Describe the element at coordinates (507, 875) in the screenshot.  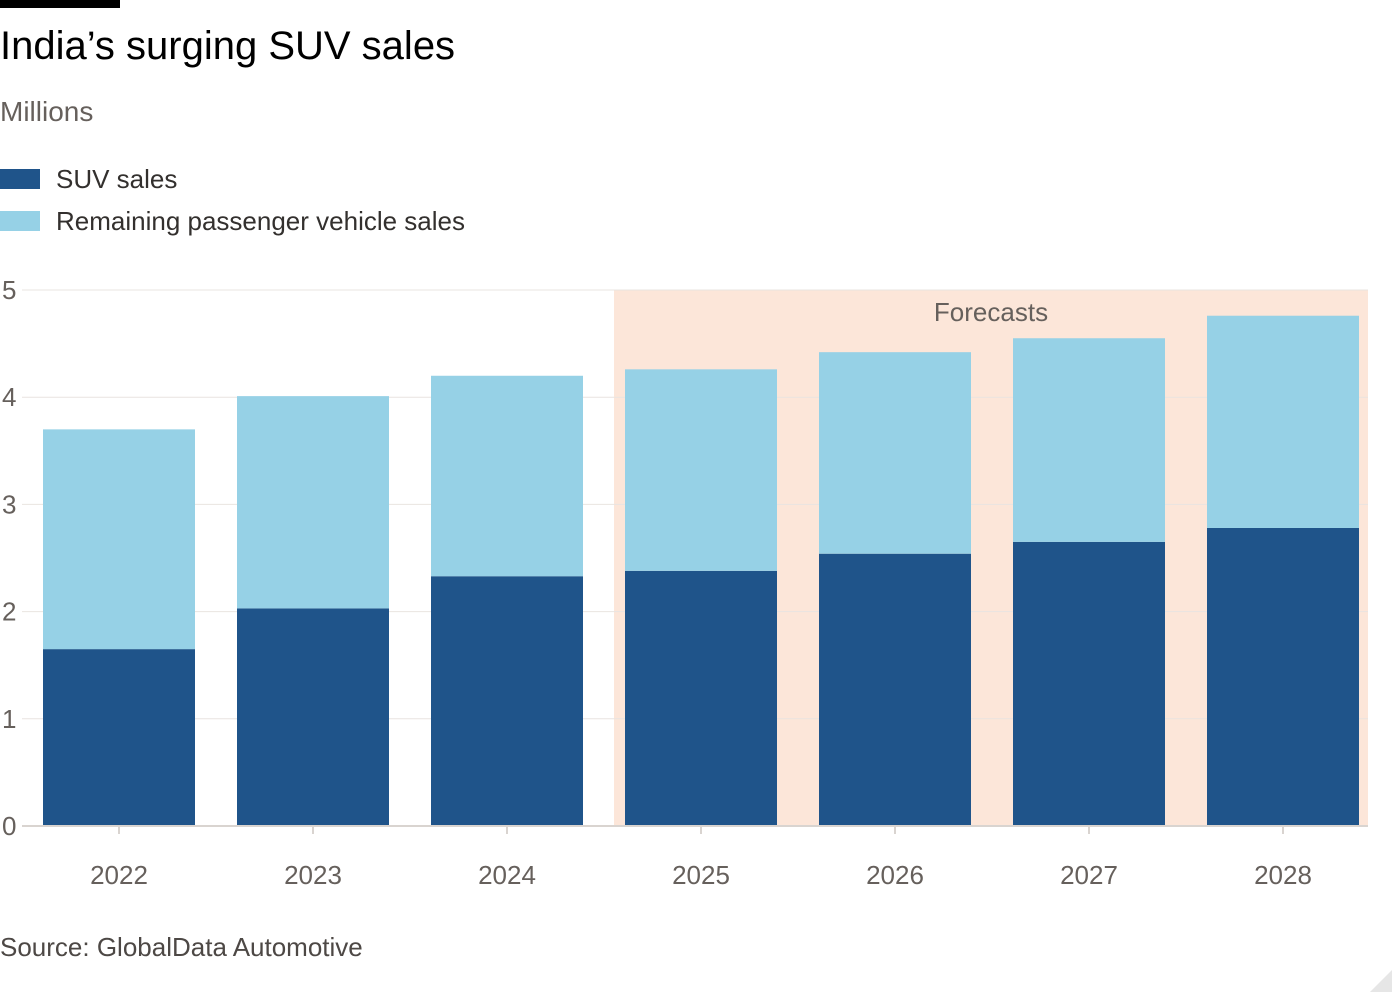
I see `x-tick-label: 2024` at that location.